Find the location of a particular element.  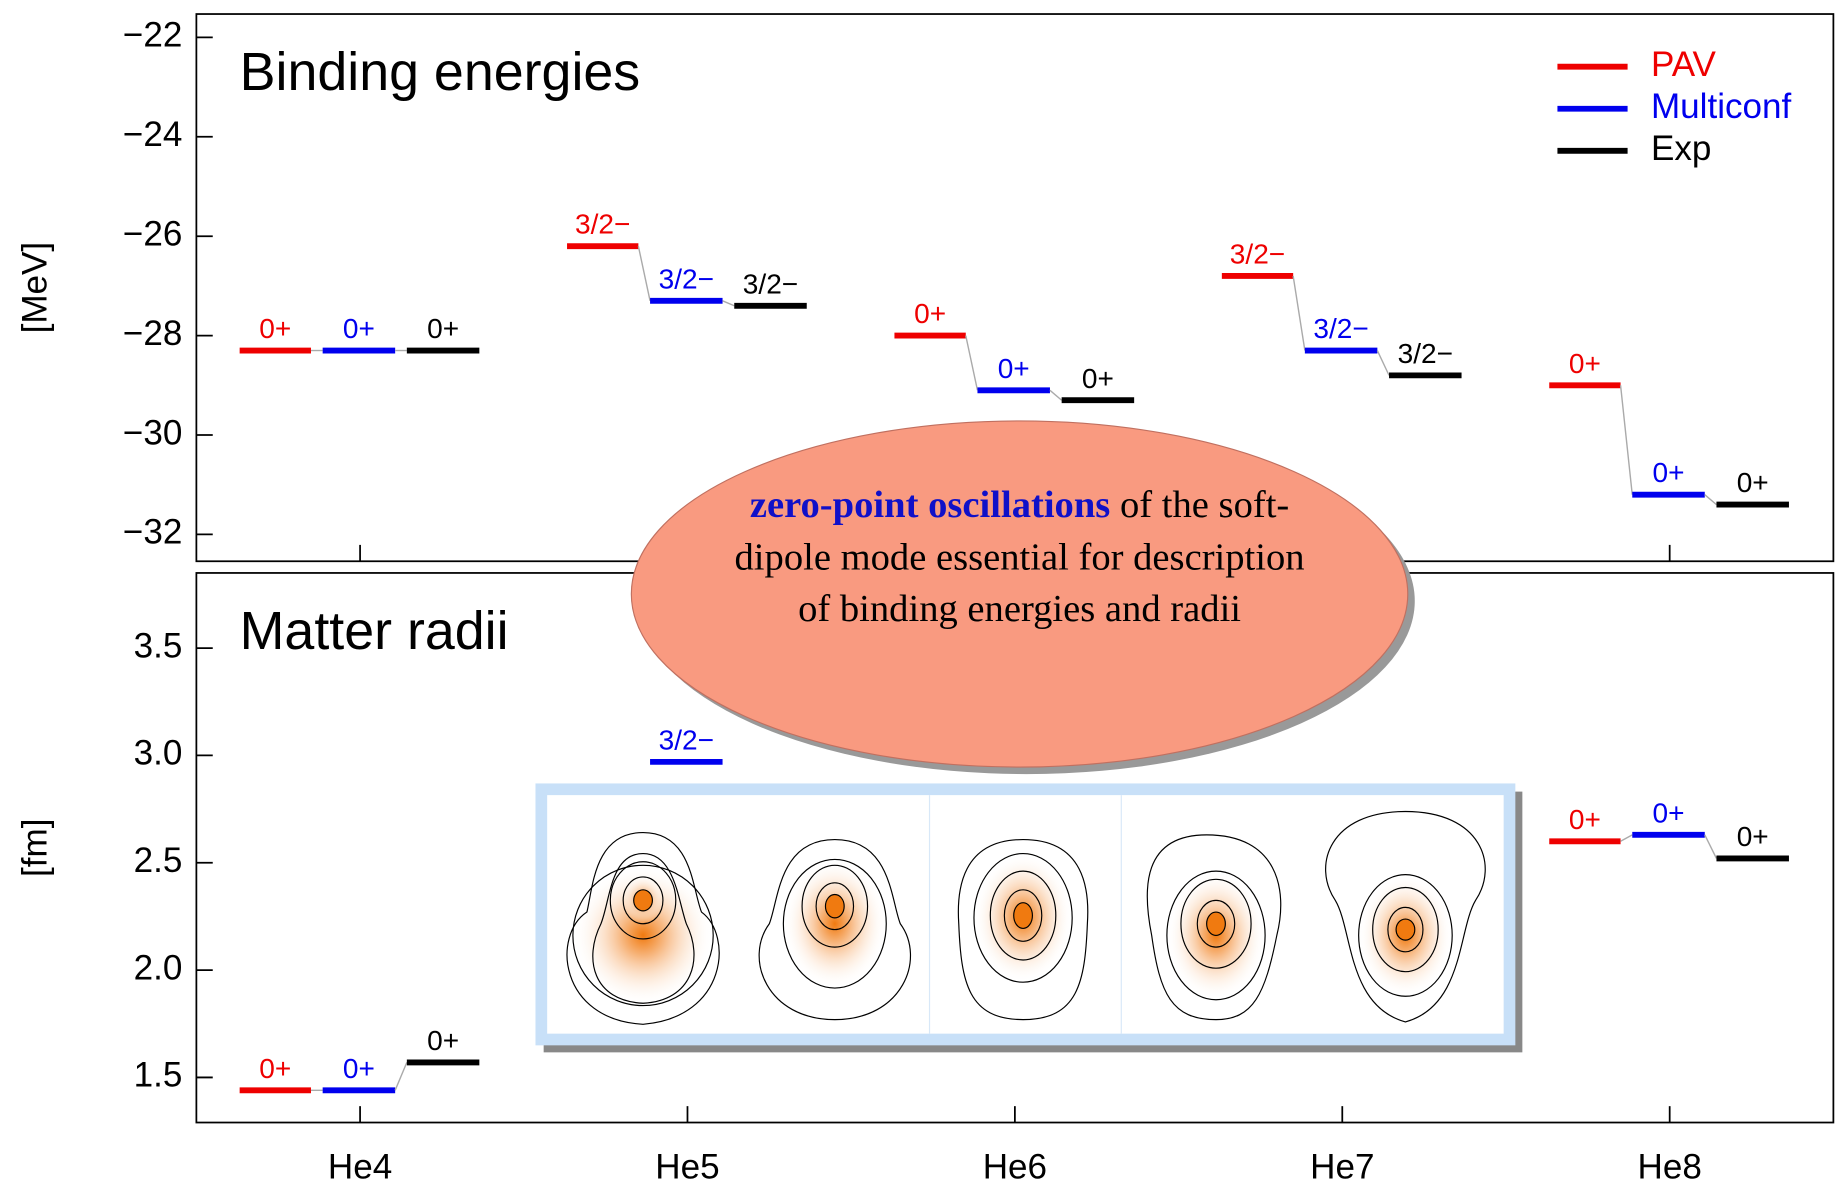

annotation-emphasis: zero-point oscillations is located at coordinates (930, 505).